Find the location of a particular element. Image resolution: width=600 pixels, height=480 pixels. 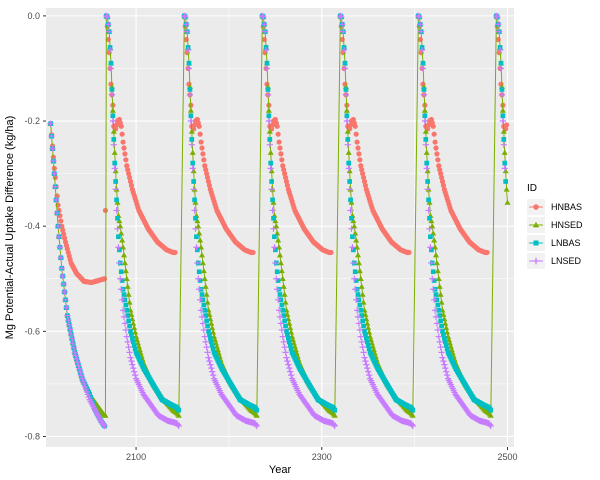

x-tick-label: 2100 is located at coordinates (136, 457).